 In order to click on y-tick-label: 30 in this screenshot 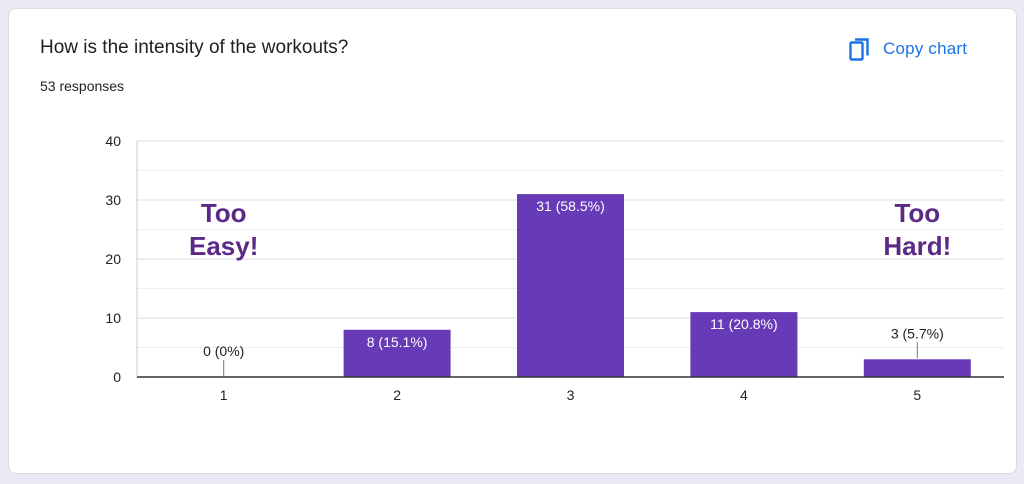, I will do `click(113, 200)`.